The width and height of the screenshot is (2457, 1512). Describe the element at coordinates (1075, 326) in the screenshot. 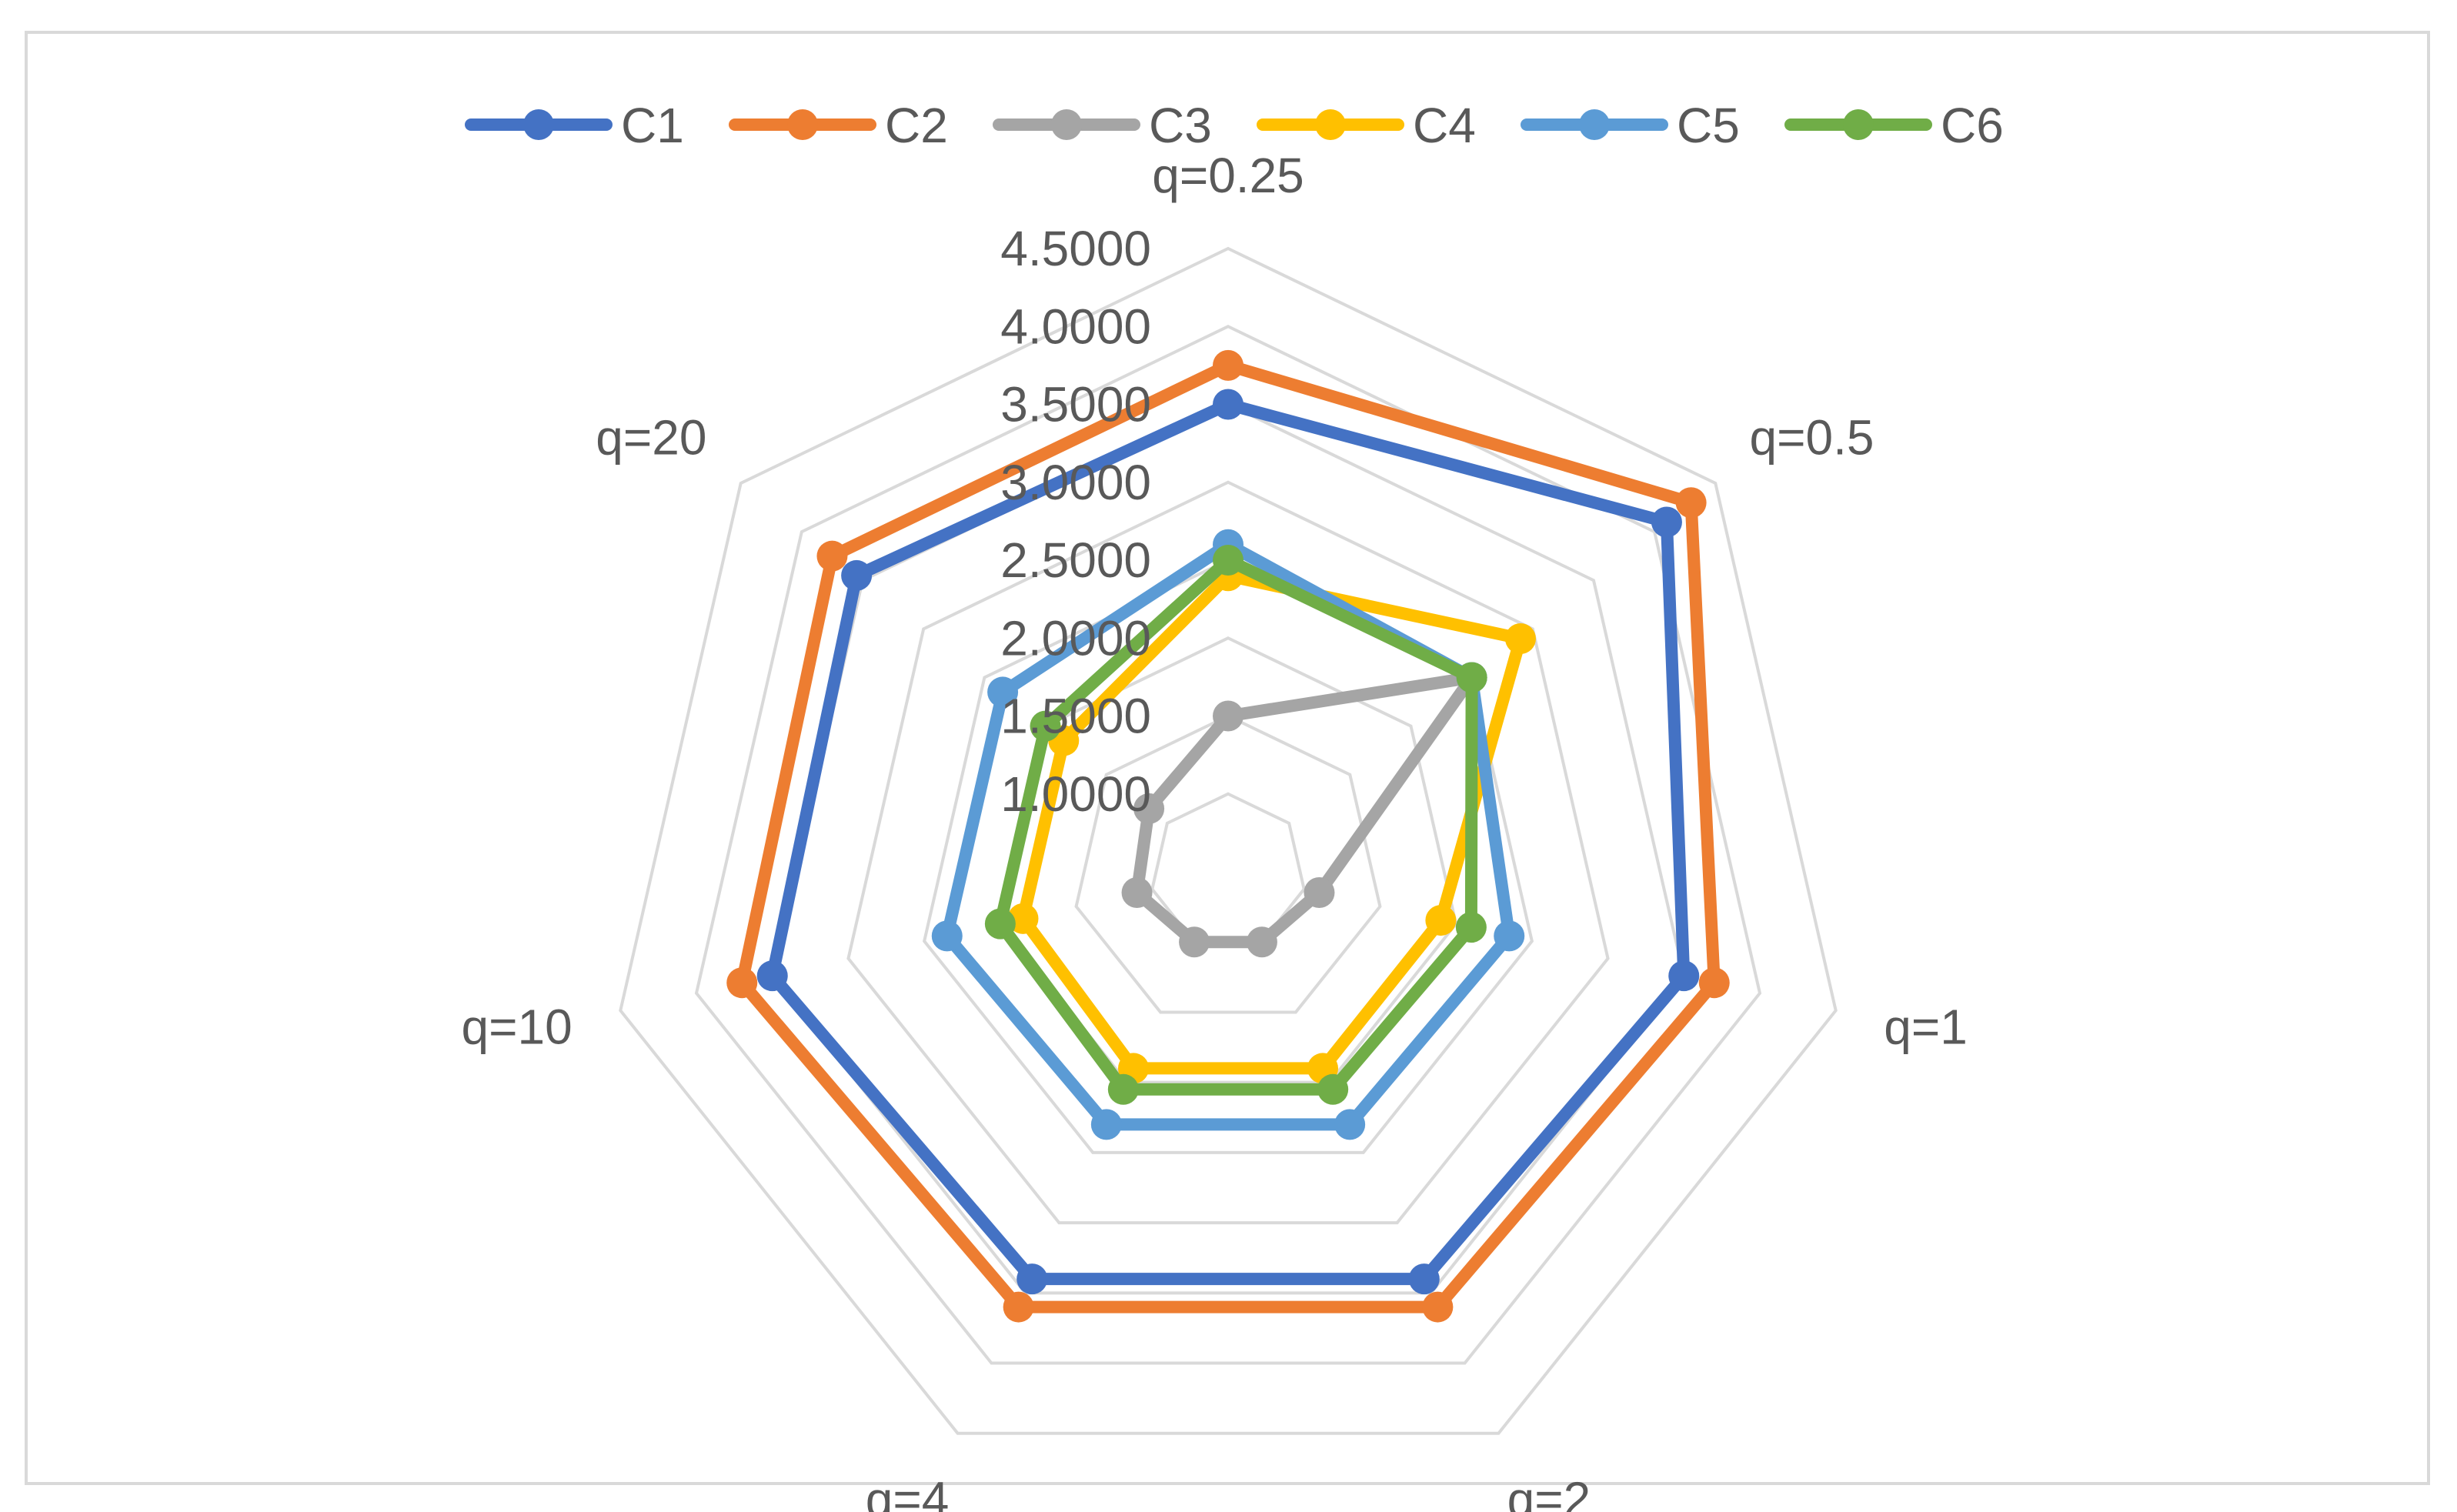

I see `radial-tick-label: 4.0000` at that location.